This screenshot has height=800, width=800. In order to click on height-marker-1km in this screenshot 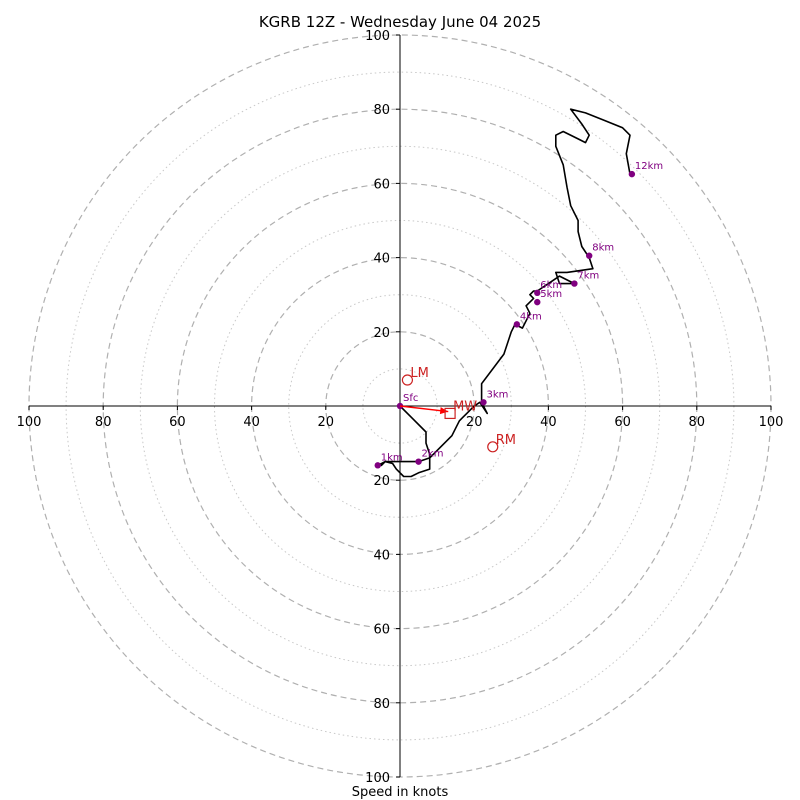, I will do `click(377, 465)`.